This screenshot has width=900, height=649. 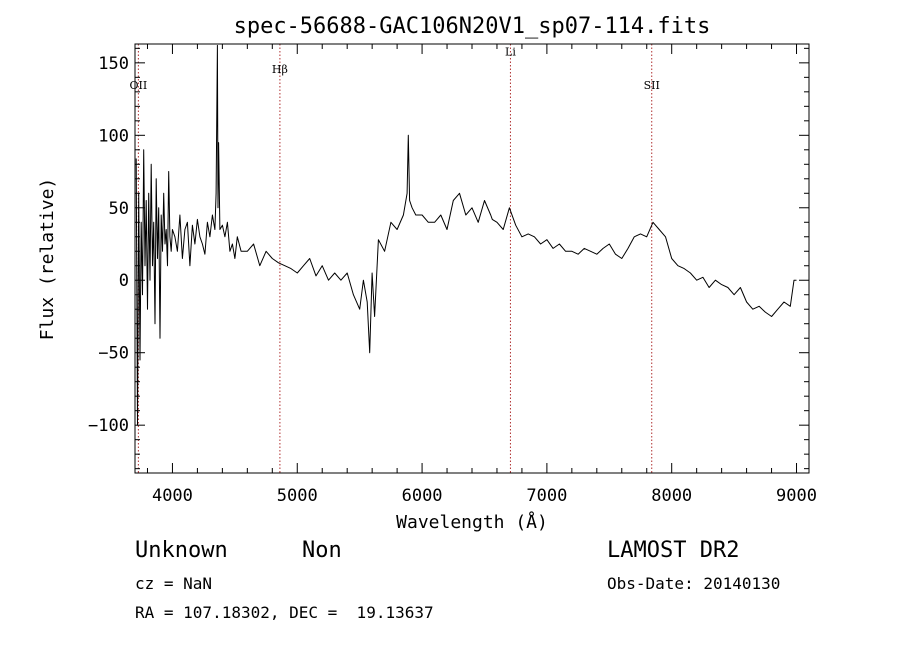 I want to click on x-tick-label: 6000, so click(x=422, y=496).